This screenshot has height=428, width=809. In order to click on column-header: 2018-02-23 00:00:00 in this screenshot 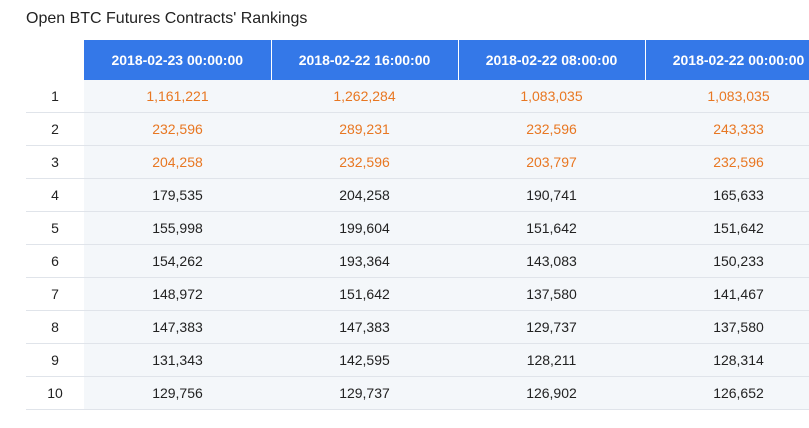, I will do `click(178, 60)`.